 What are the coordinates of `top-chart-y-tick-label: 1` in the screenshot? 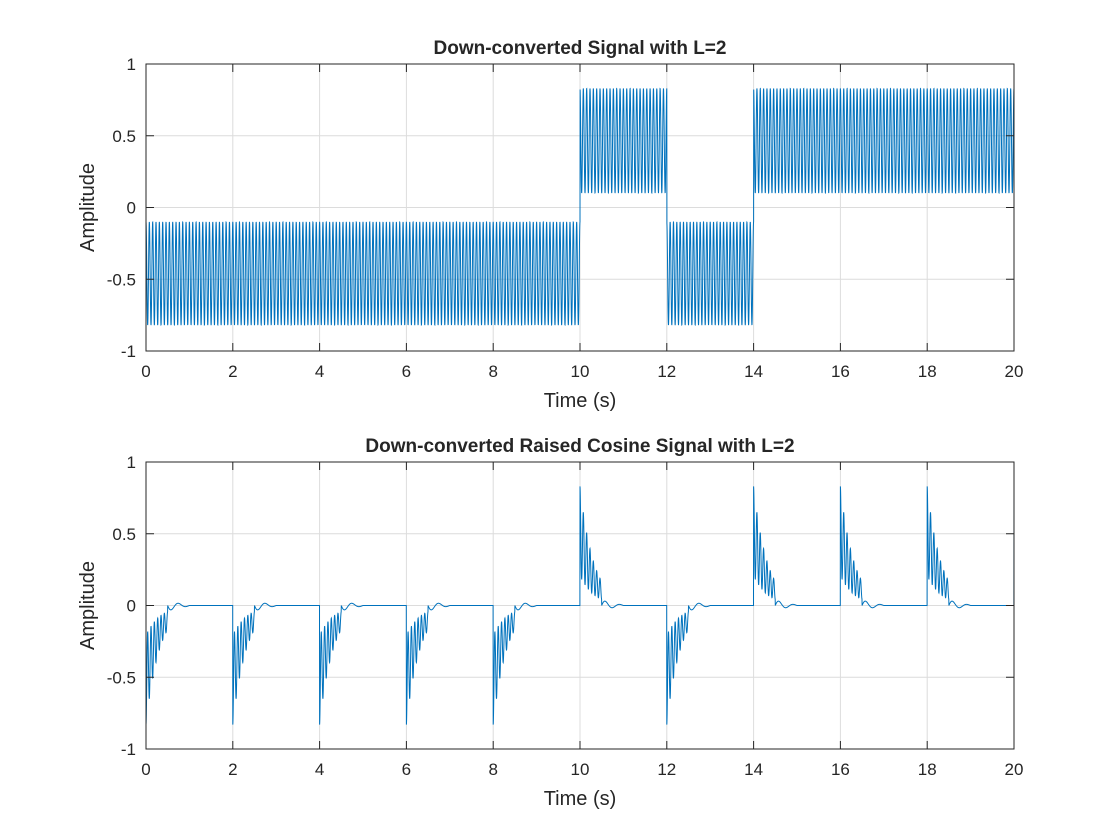 It's located at (131, 64).